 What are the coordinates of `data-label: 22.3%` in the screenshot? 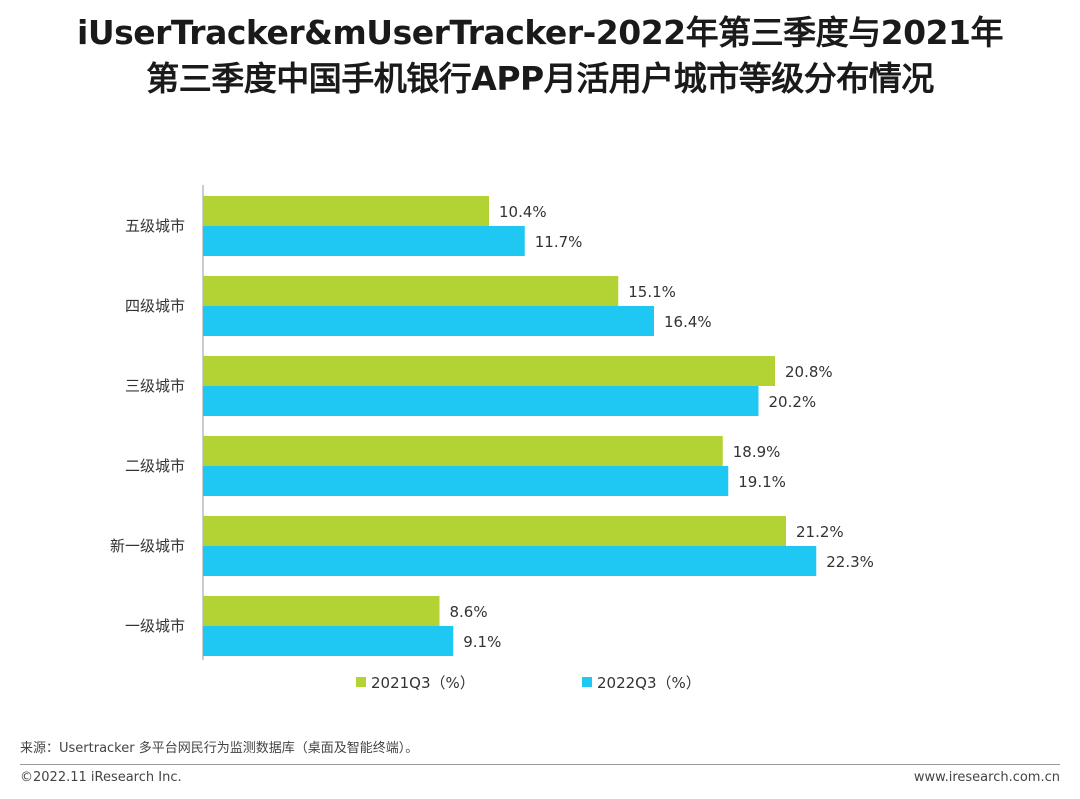 It's located at (850, 562).